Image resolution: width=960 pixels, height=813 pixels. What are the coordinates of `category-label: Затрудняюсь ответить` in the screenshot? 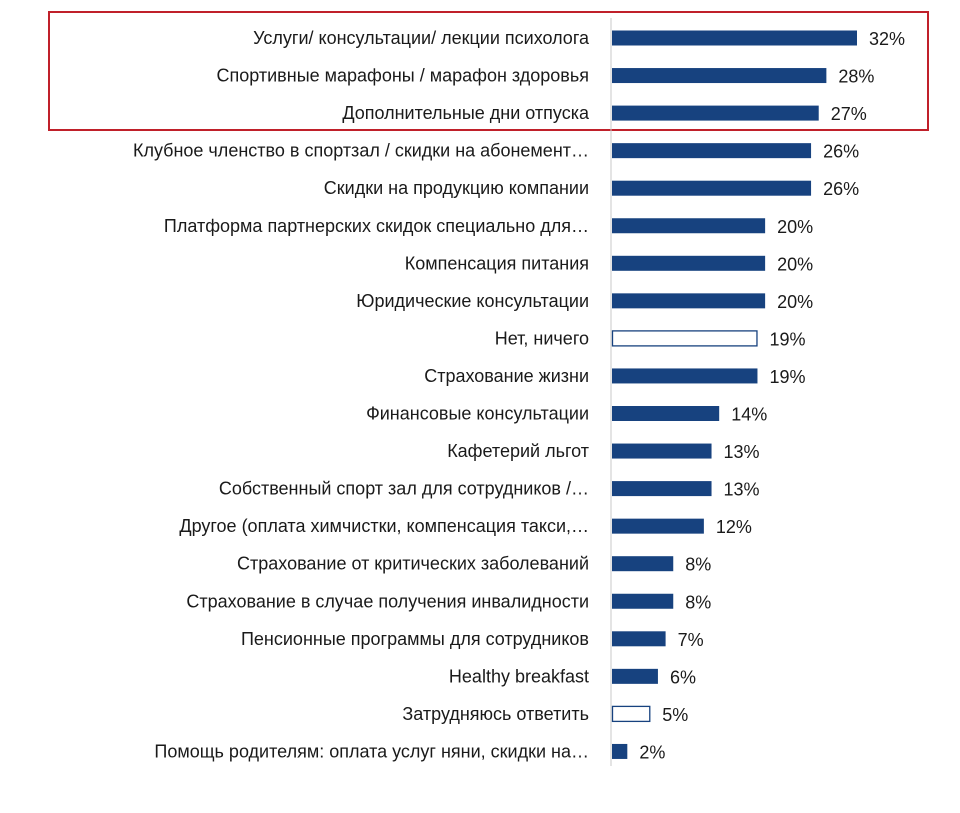 It's located at (495, 714).